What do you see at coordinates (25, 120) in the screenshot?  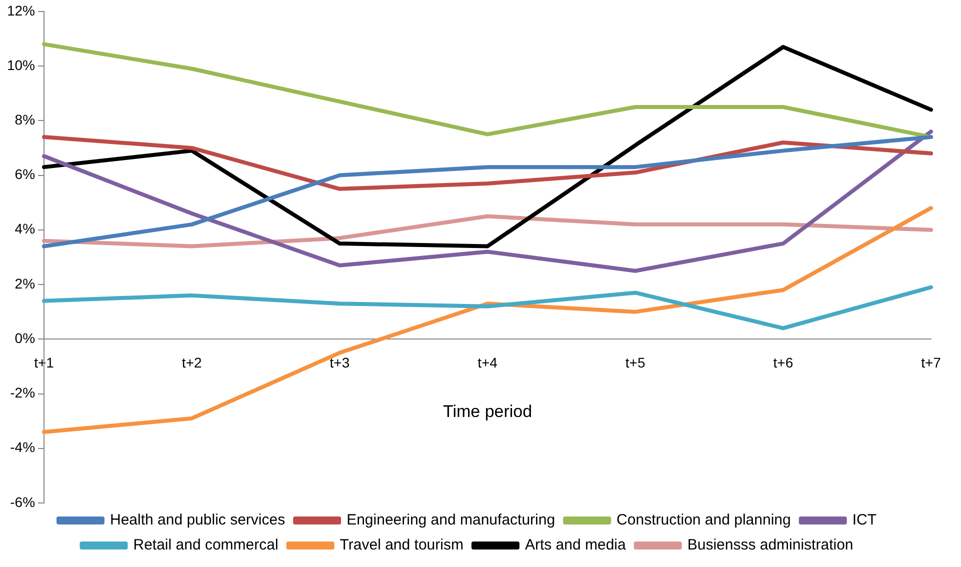 I see `y-tick-label: 8%` at bounding box center [25, 120].